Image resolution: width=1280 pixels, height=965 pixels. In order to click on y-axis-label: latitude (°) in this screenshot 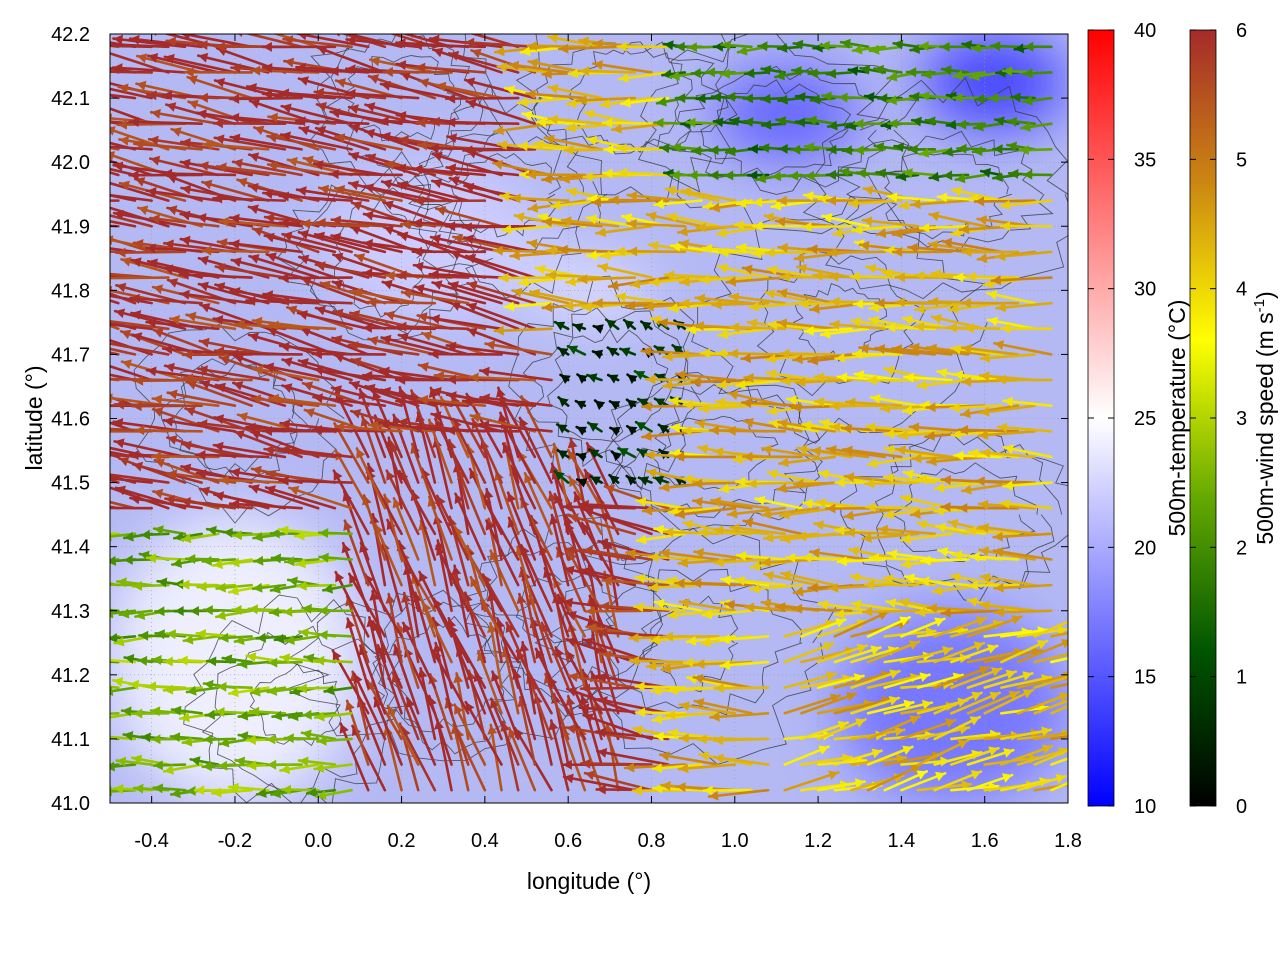, I will do `click(34, 417)`.